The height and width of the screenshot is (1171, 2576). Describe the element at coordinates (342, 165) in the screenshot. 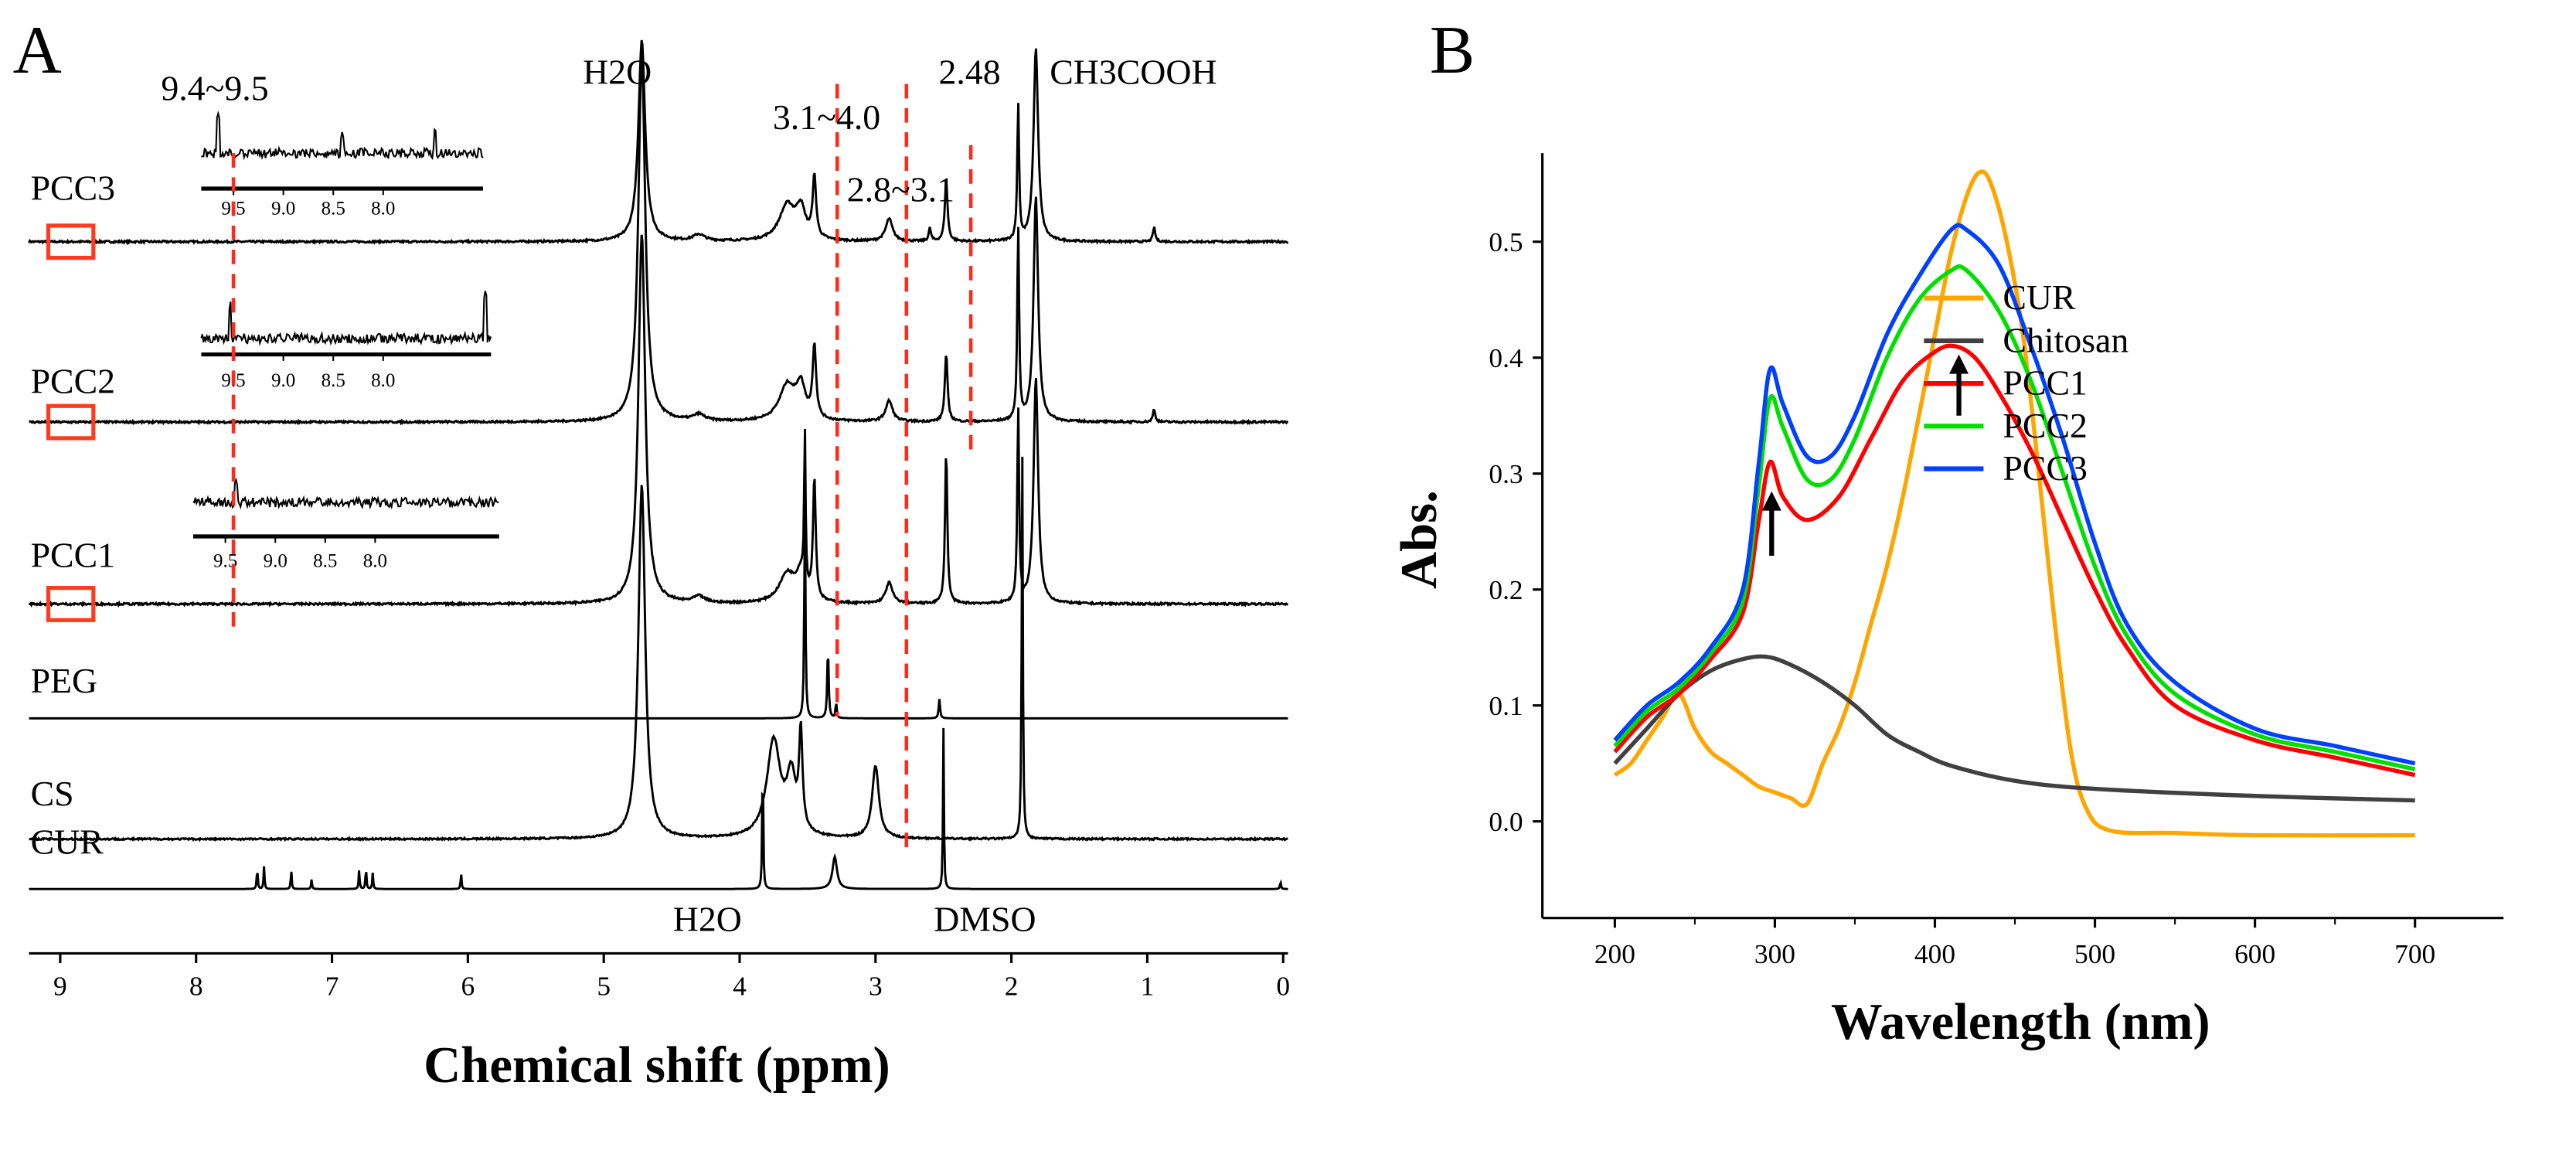

I see `inset-pcc3: 9.59.08.58.0` at that location.